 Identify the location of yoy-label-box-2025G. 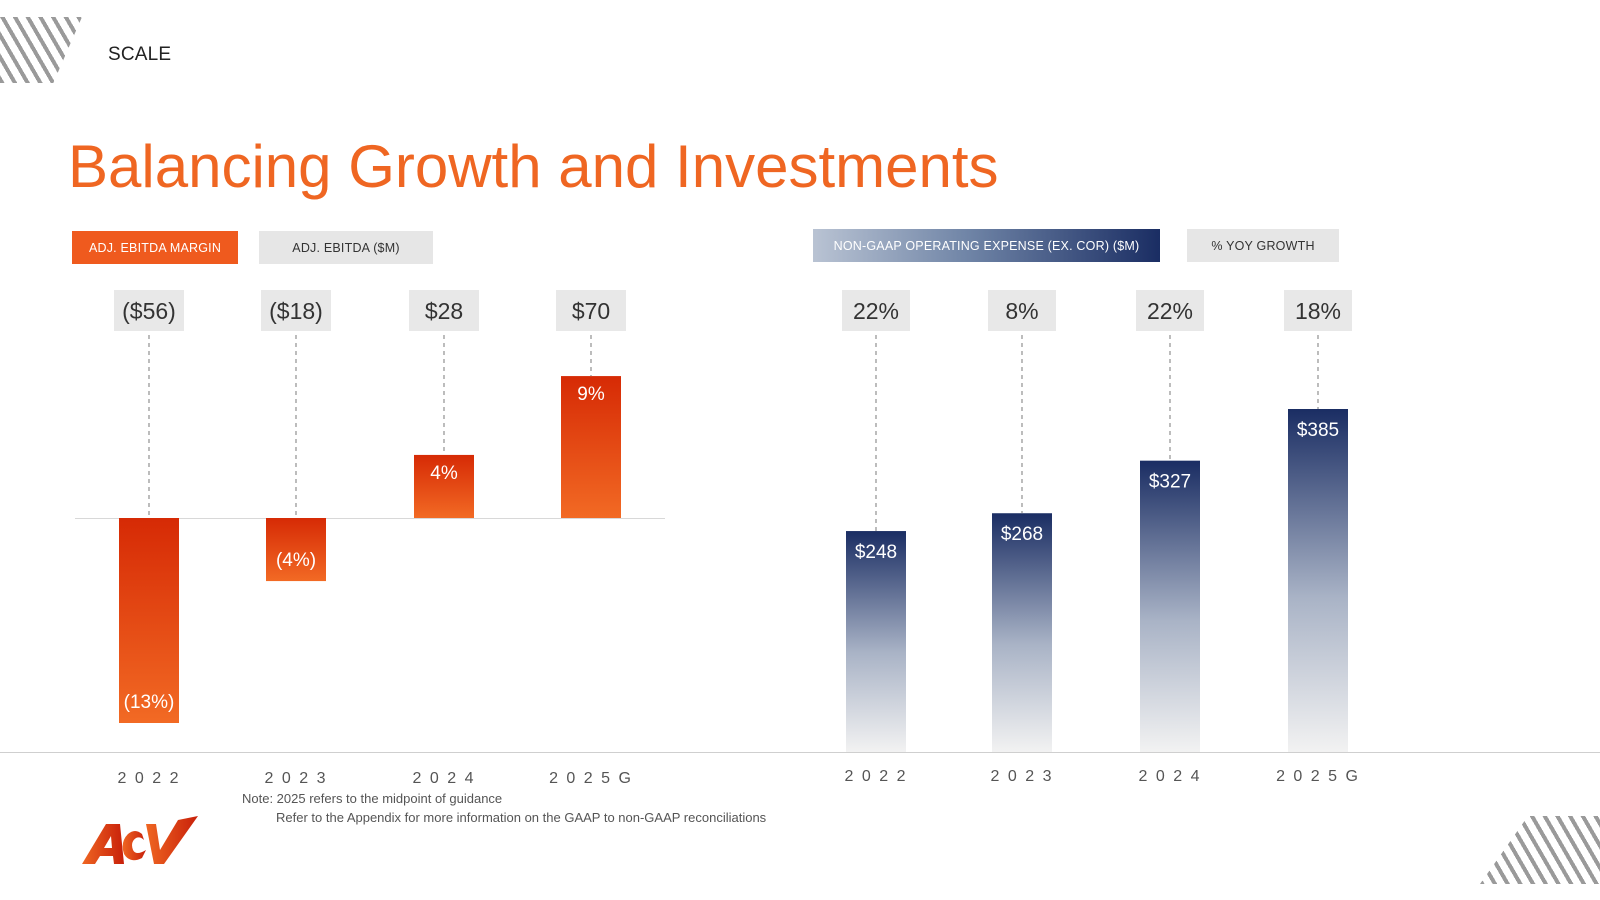
(1318, 310).